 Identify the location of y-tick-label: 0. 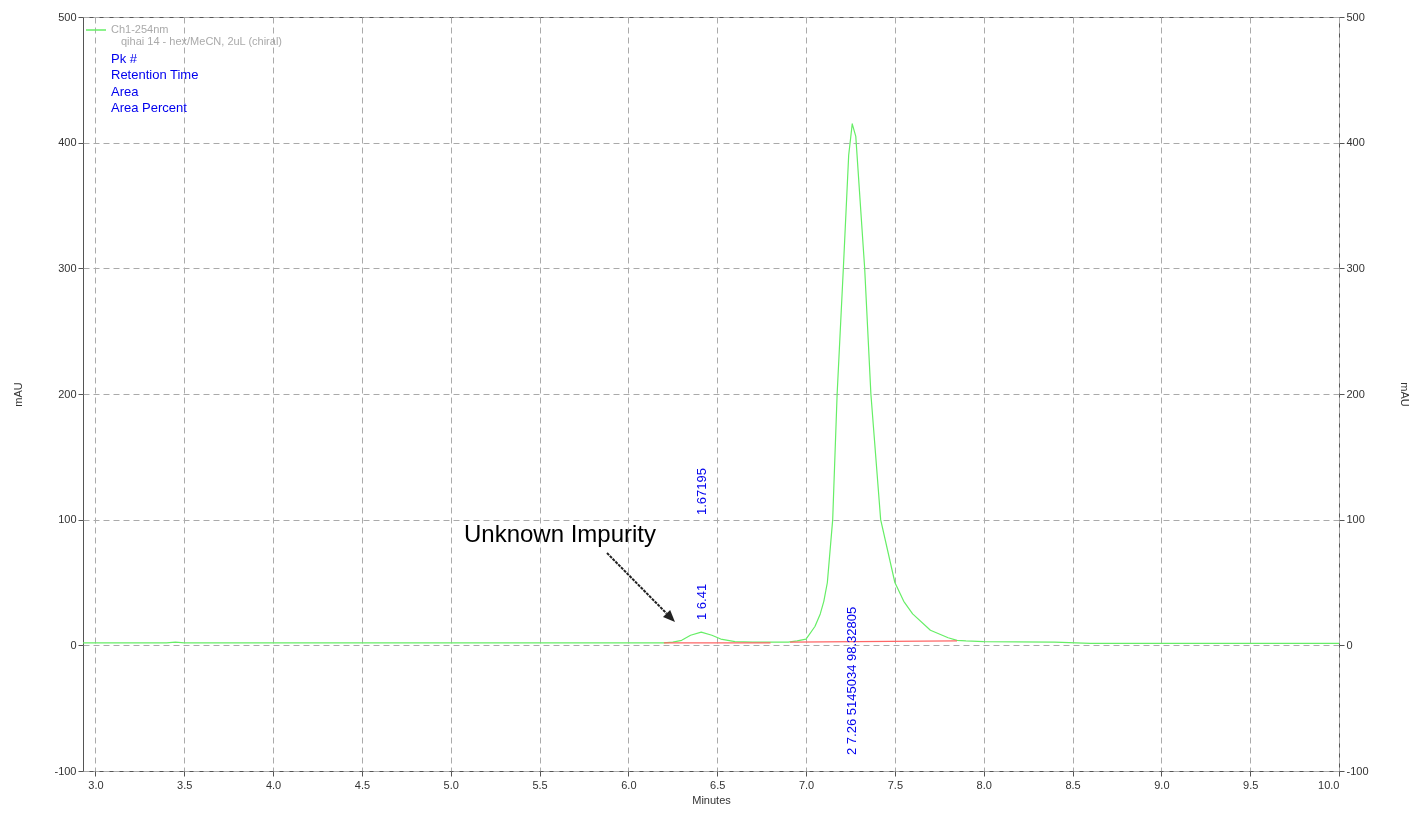
(73, 644).